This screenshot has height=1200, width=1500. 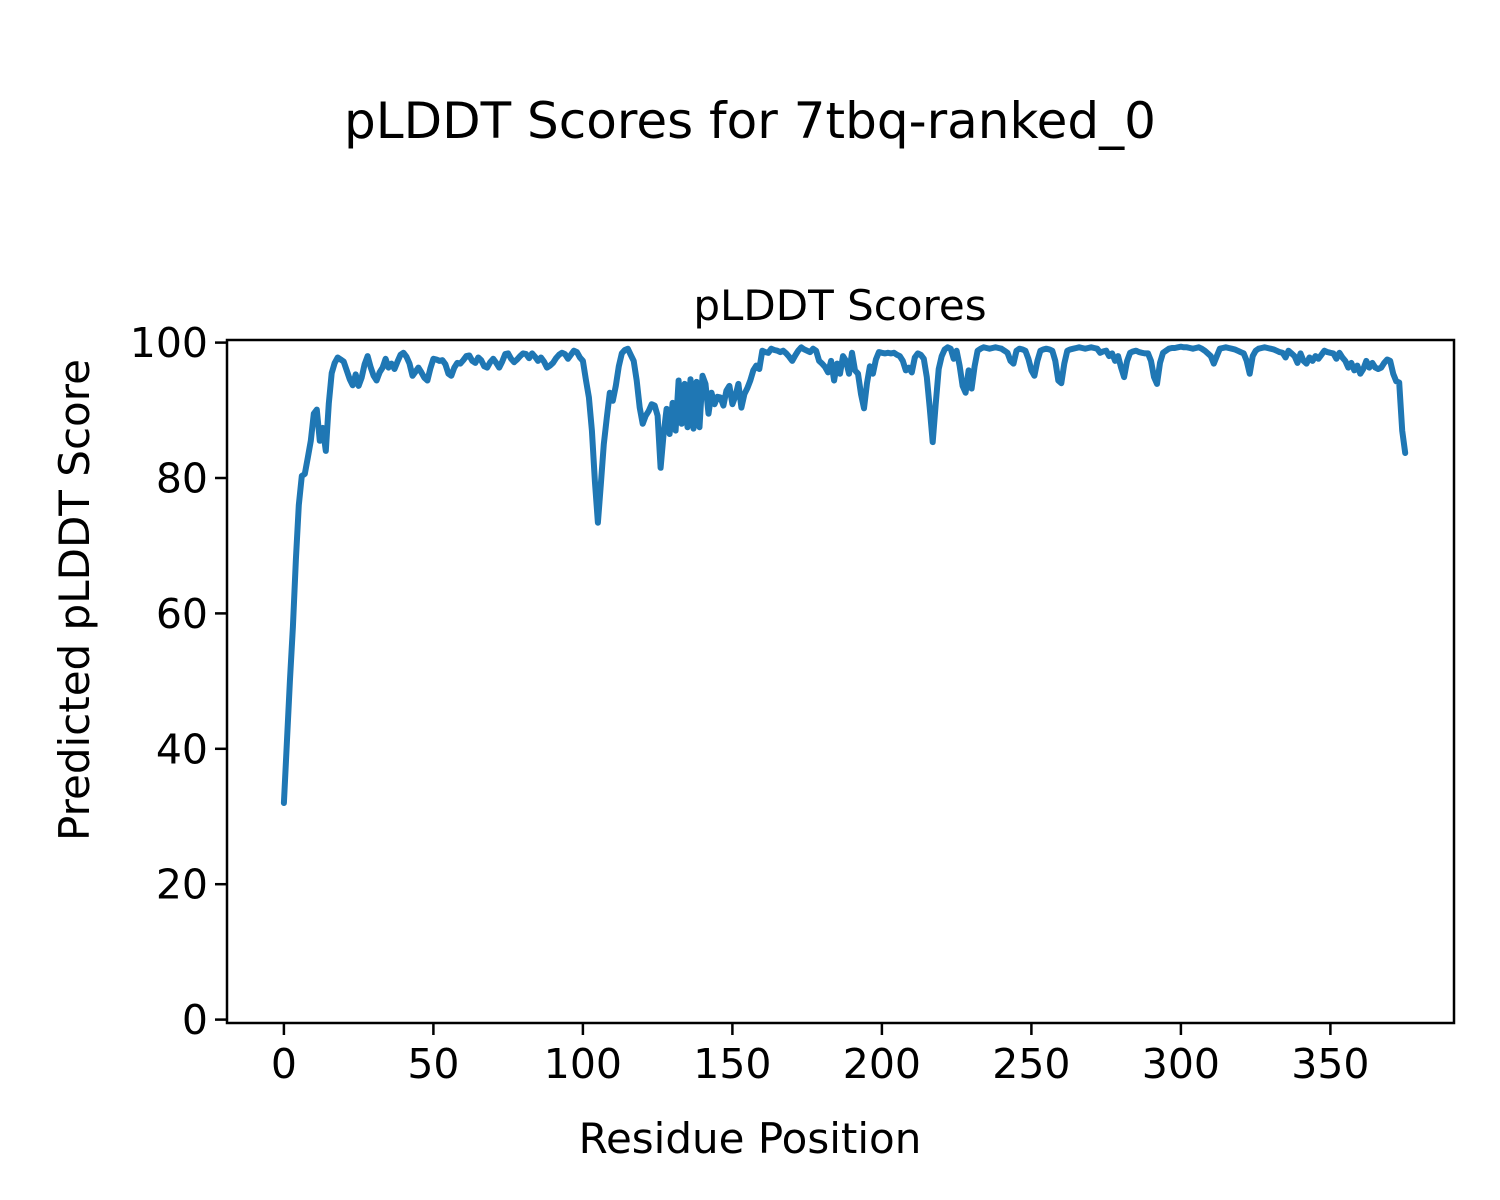 What do you see at coordinates (178, 681) in the screenshot?
I see `y-axis-ticks: 0 20 40 60 80 100` at bounding box center [178, 681].